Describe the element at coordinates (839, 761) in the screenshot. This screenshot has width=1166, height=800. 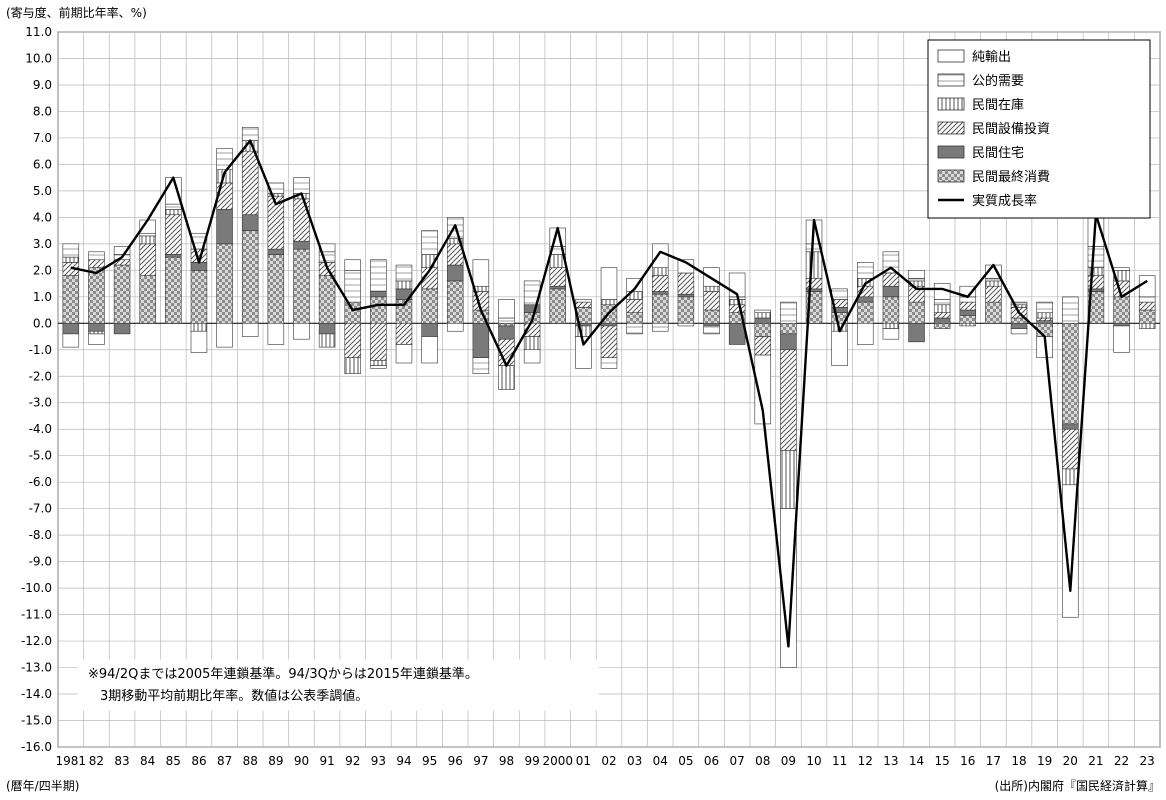
I see `x-tick-label: 11` at that location.